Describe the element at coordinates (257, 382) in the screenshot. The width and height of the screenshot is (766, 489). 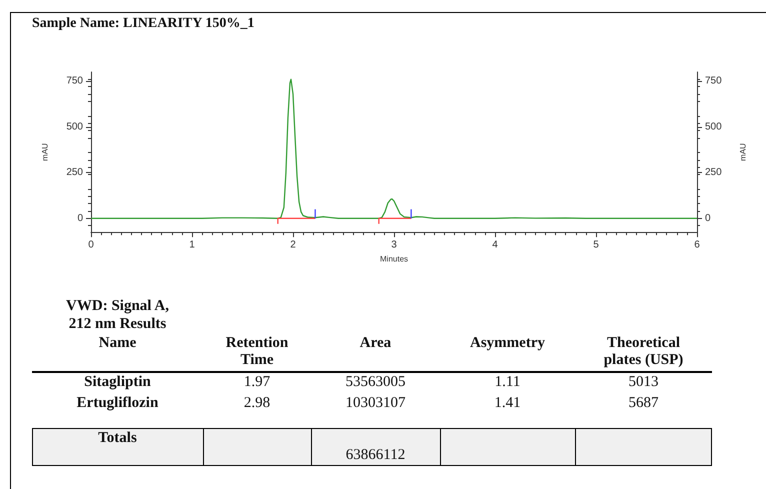
I see `text: 1.97` at that location.